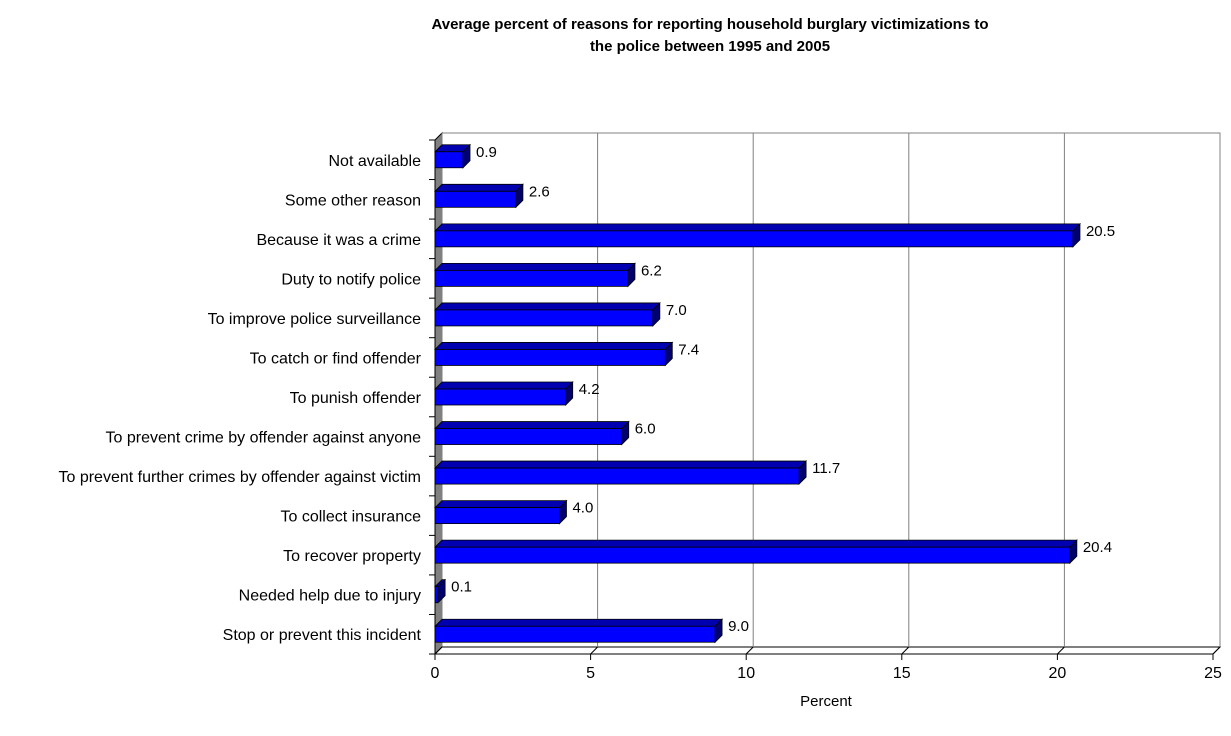  Describe the element at coordinates (902, 673) in the screenshot. I see `x-tick-label: 15` at that location.